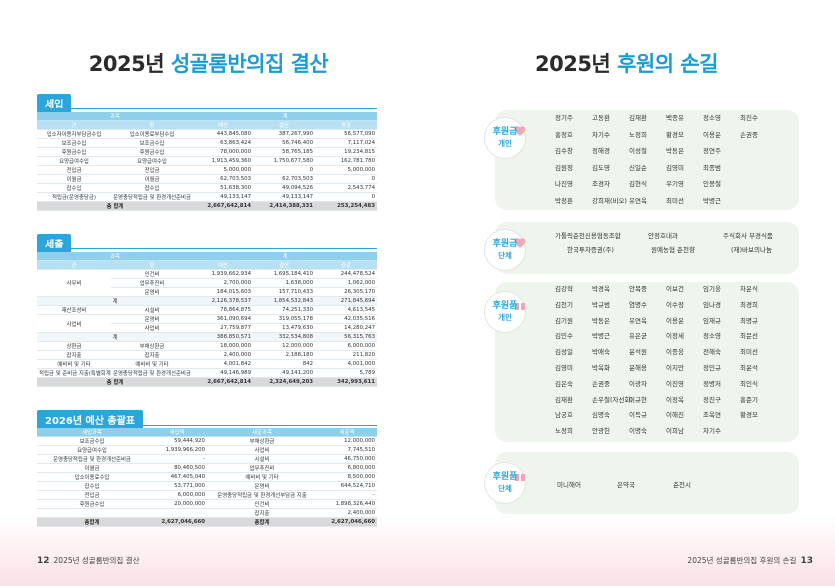  Describe the element at coordinates (638, 151) in the screenshot. I see `donor-name: 이성철` at that location.